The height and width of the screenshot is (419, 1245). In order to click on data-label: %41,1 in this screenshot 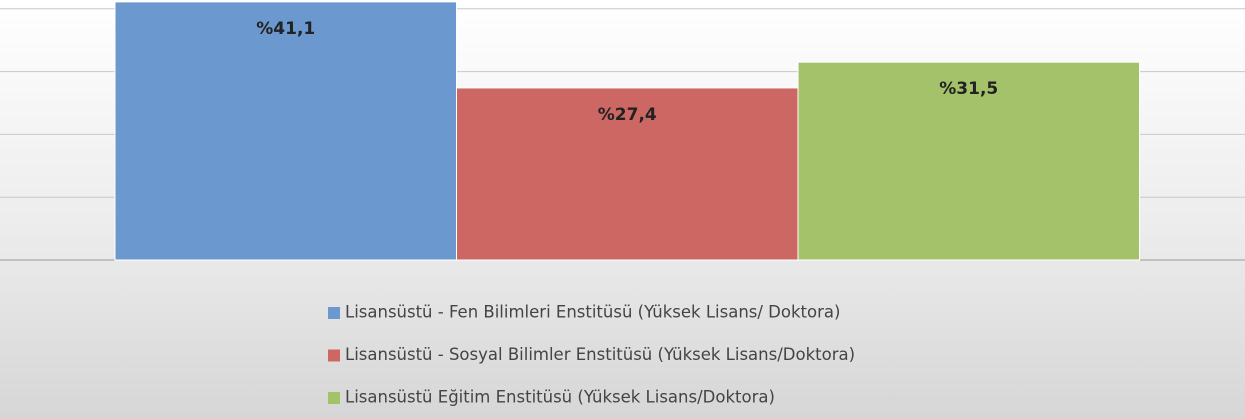, I will do `click(285, 29)`.